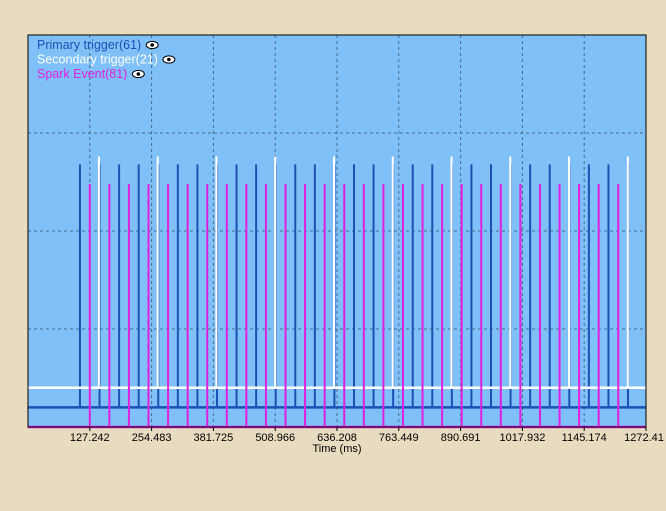 The image size is (666, 511). What do you see at coordinates (90, 438) in the screenshot?
I see `x-tick-label: 127.242` at bounding box center [90, 438].